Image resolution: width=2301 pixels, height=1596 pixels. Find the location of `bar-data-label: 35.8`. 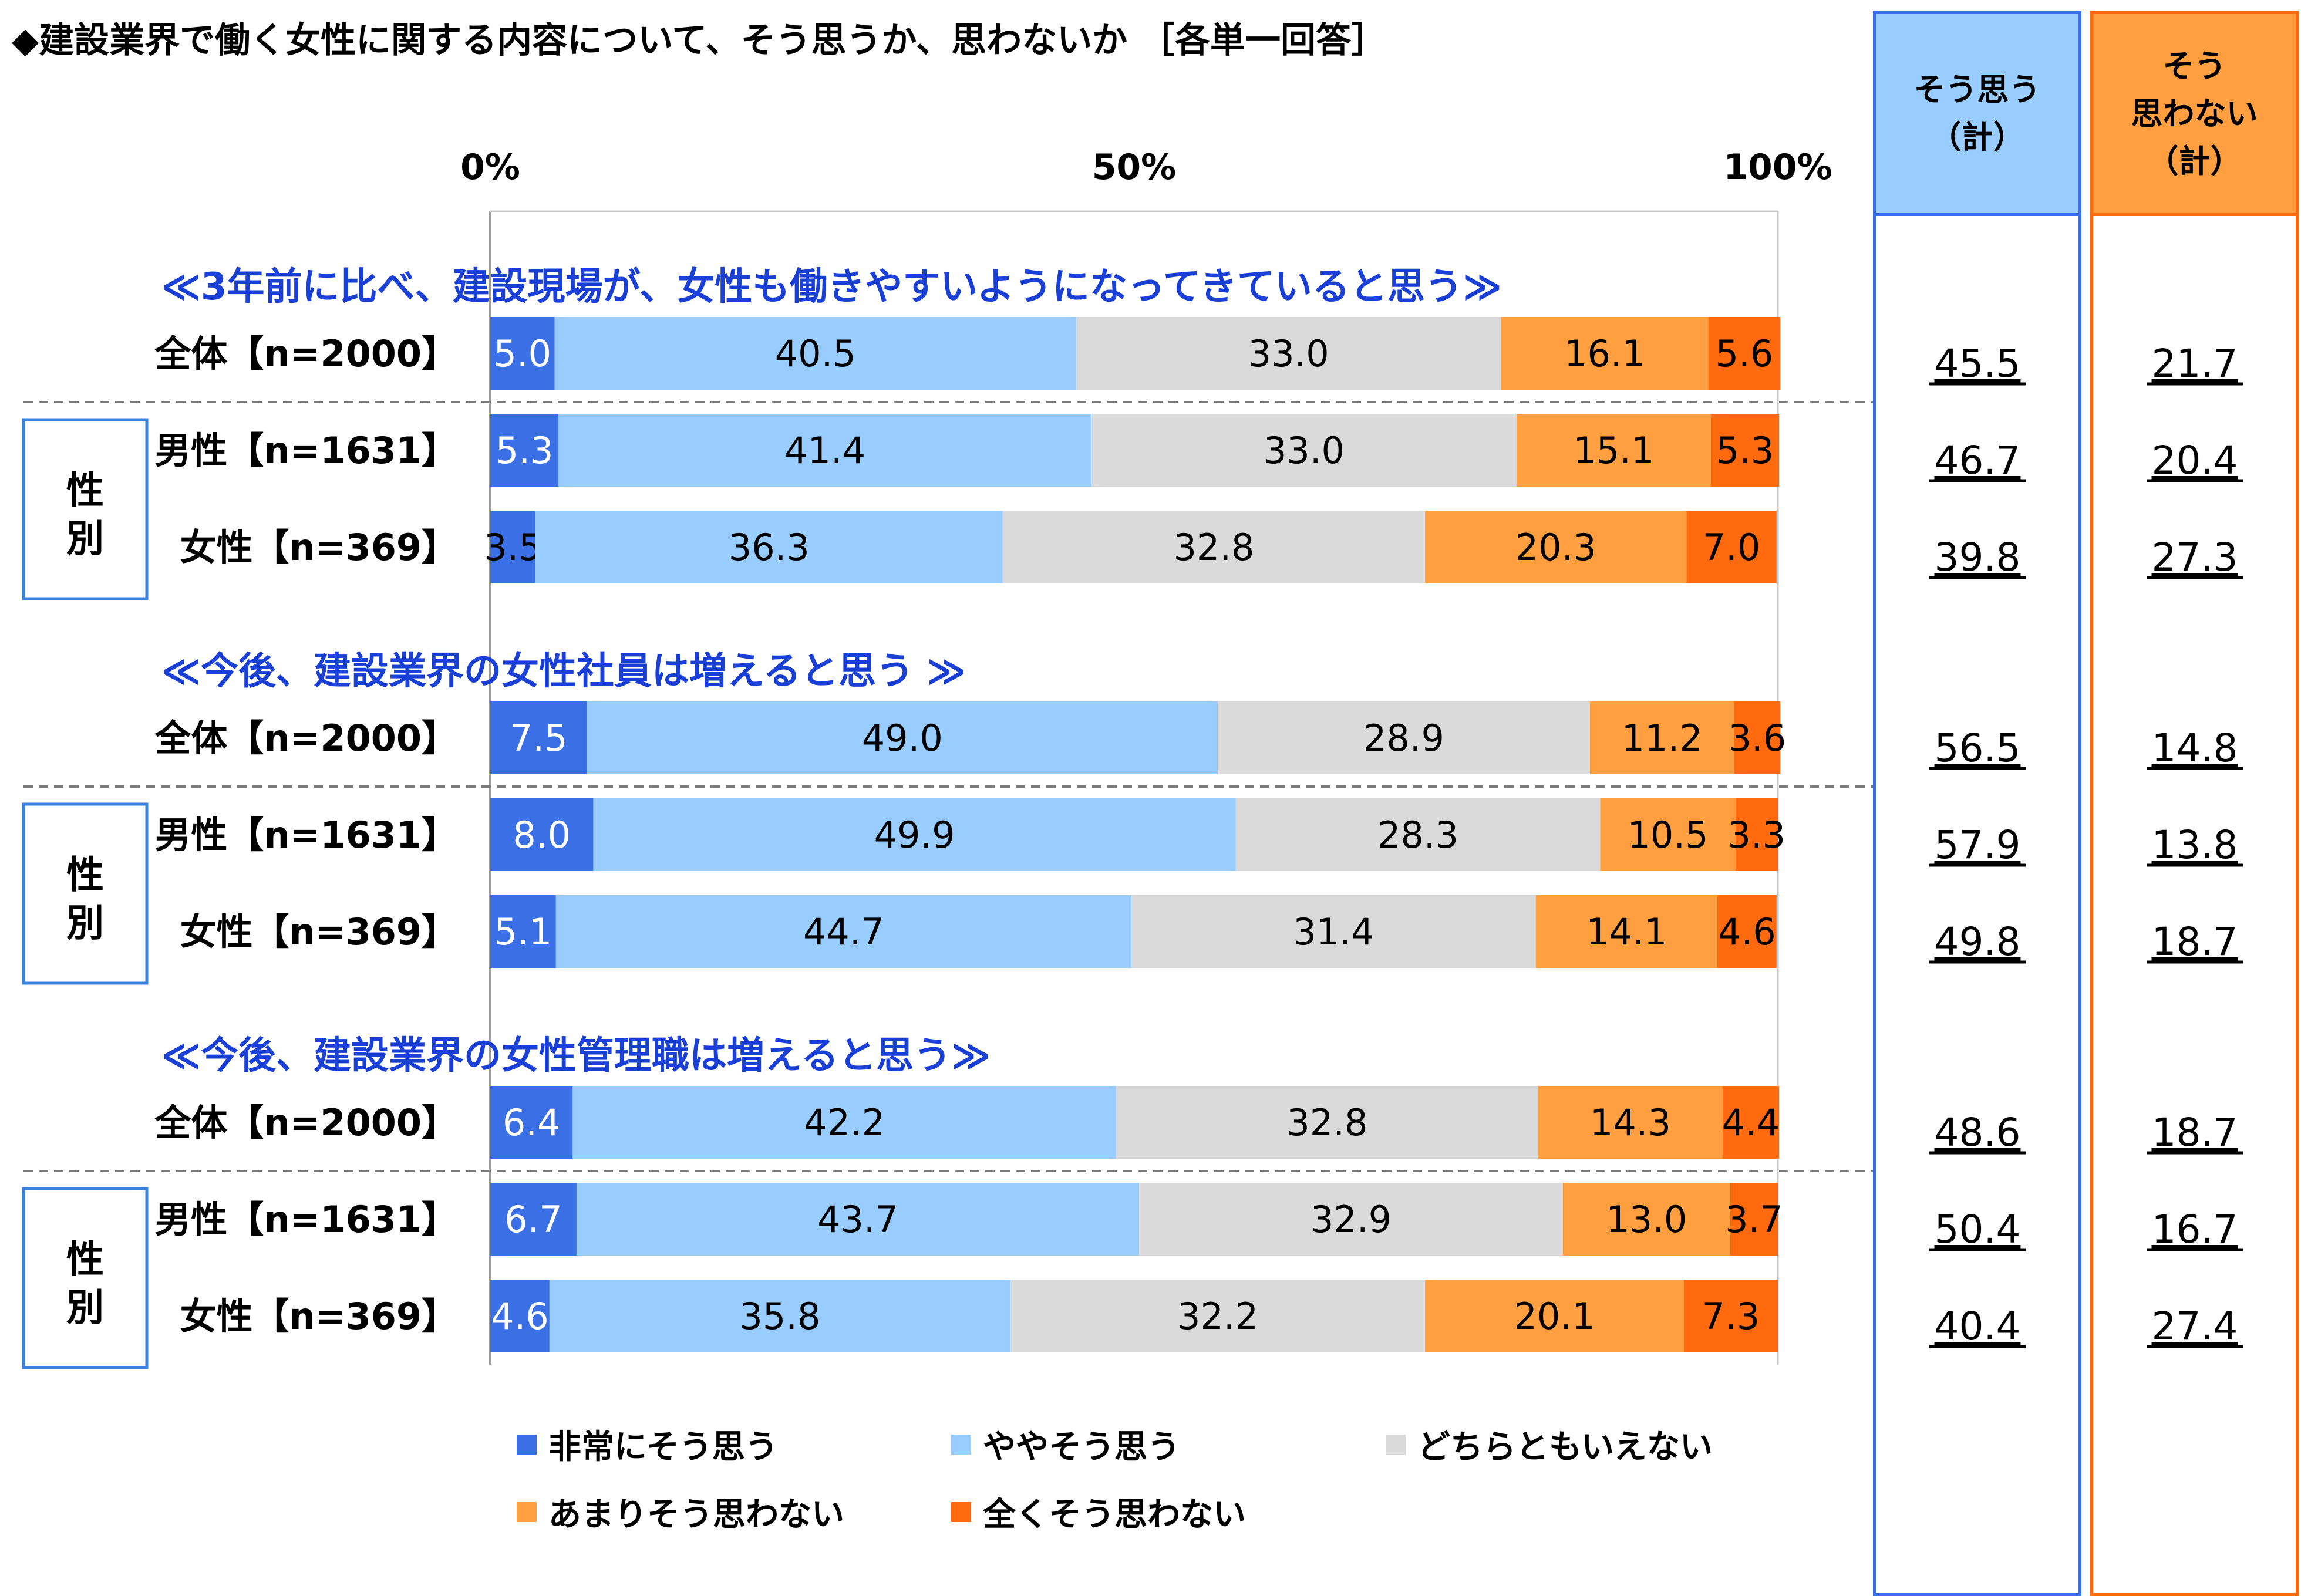

bar-data-label: 35.8 is located at coordinates (779, 1316).